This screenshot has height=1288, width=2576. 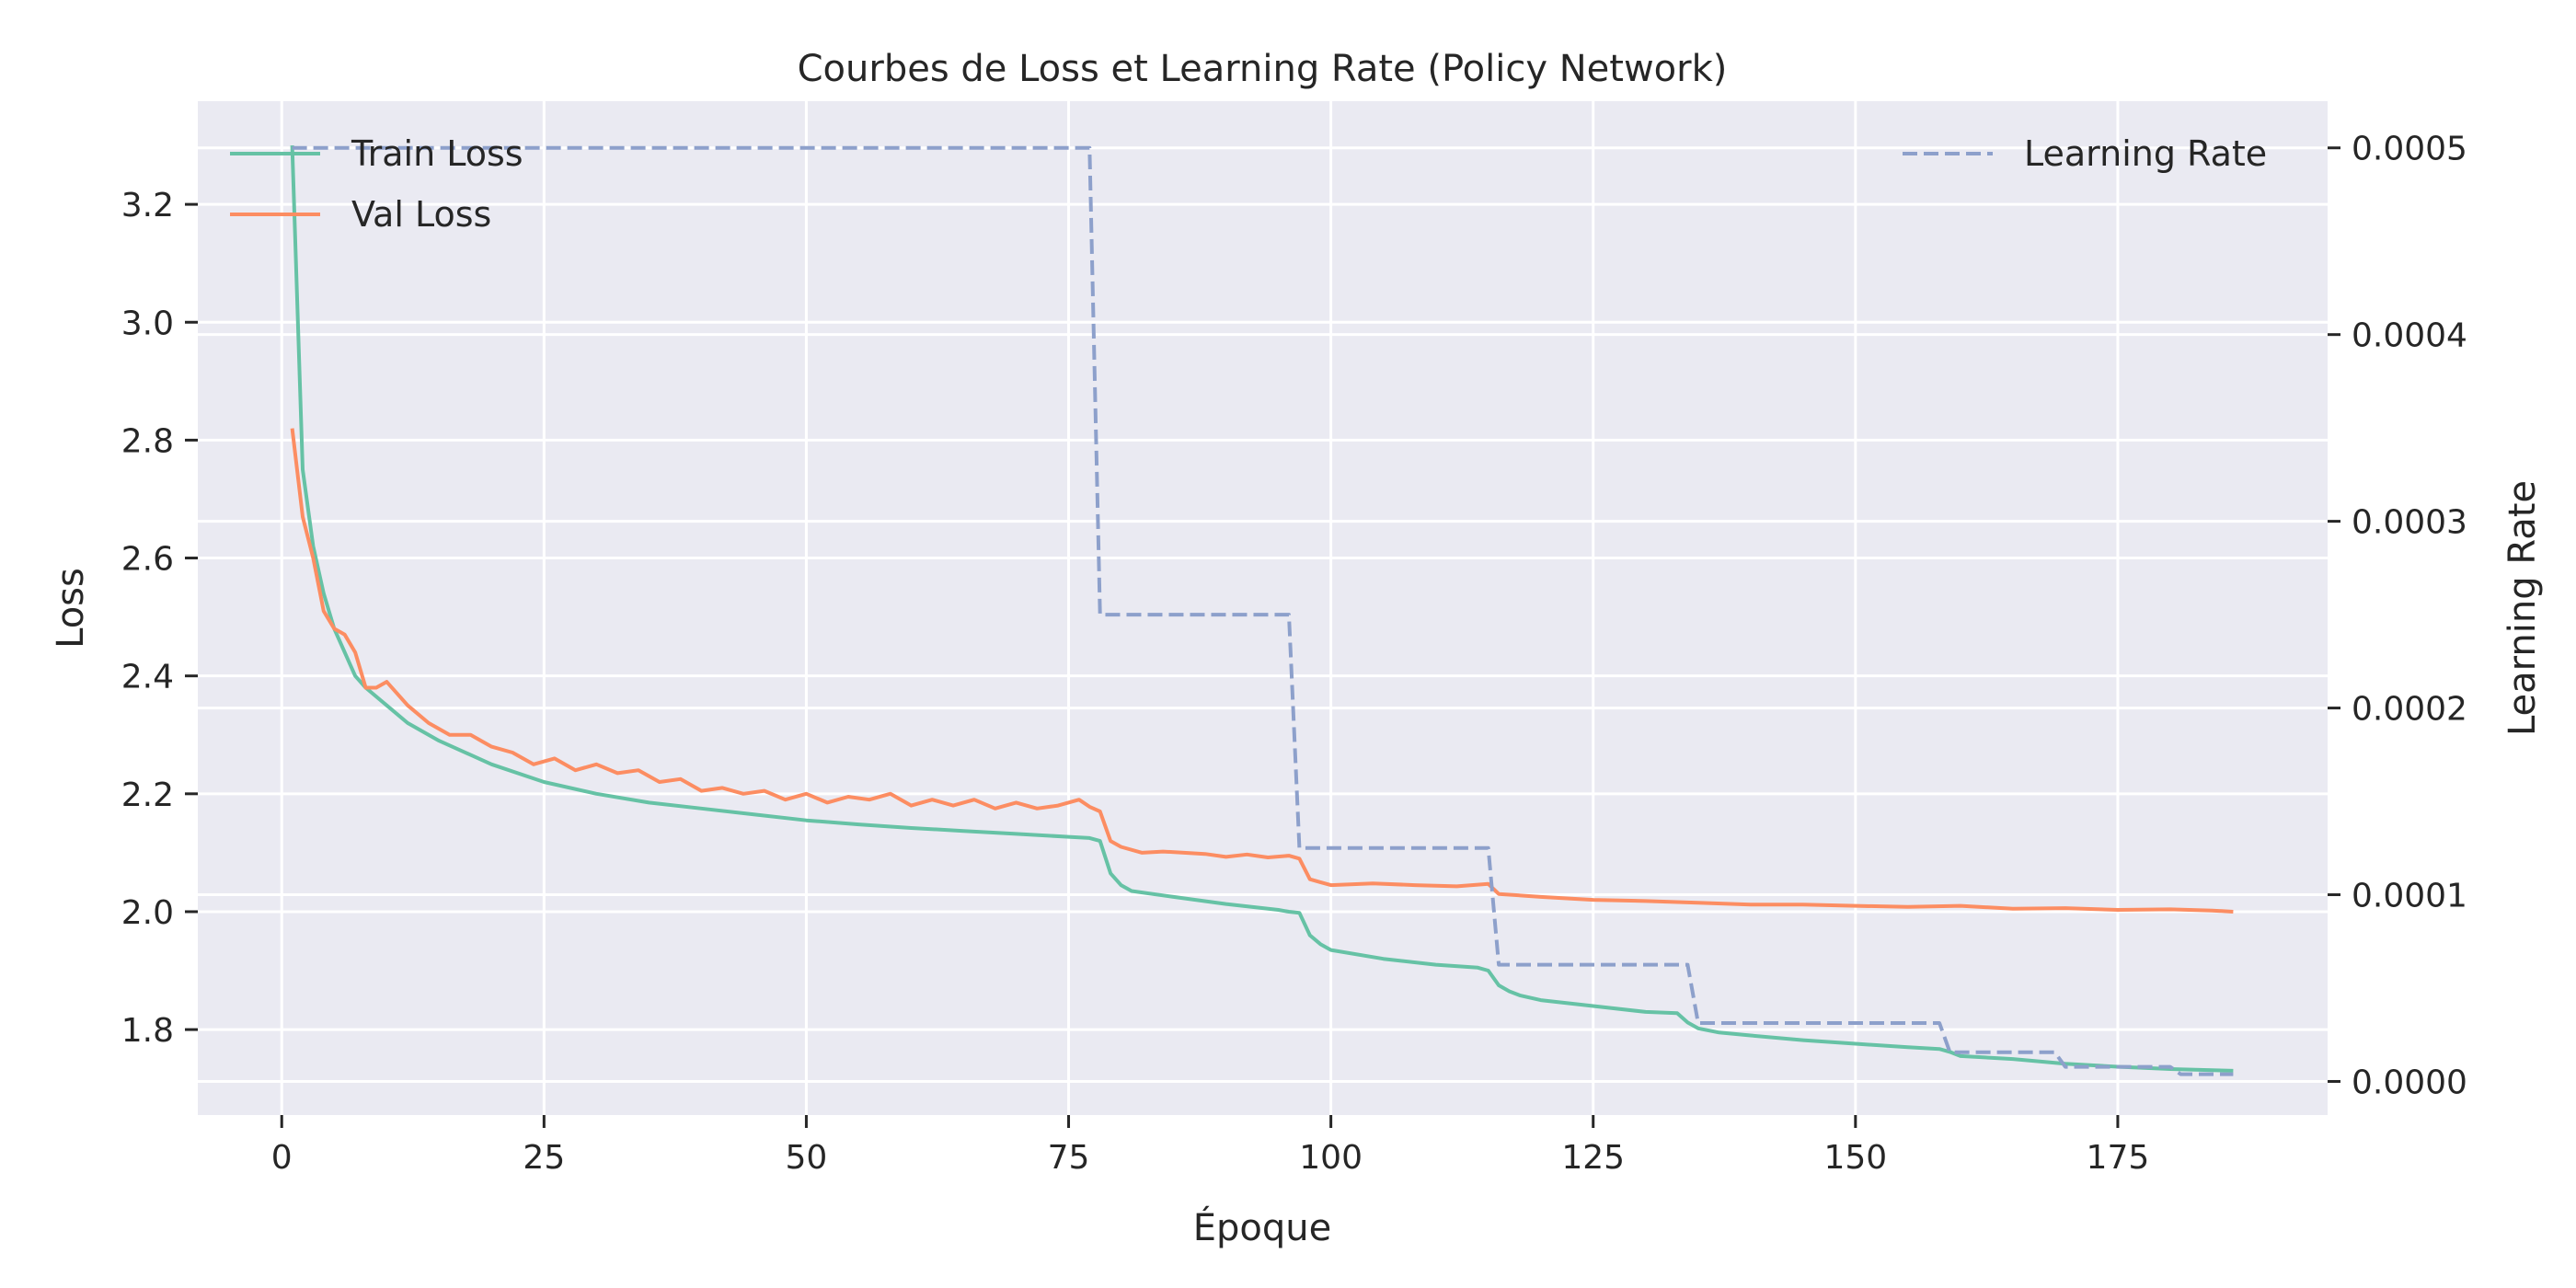 I want to click on legend-label-val-loss: Val Loss, so click(x=421, y=214).